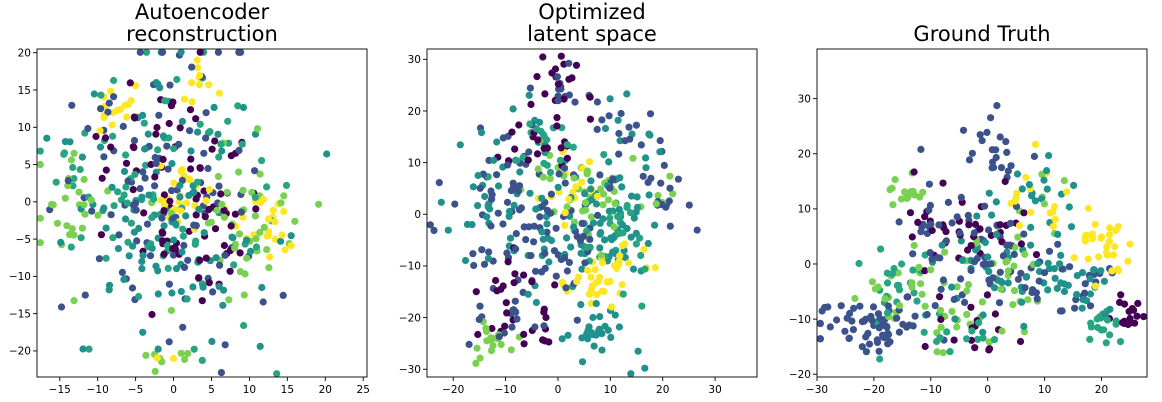  Describe the element at coordinates (363, 390) in the screenshot. I see `x-tick-label: 25` at that location.